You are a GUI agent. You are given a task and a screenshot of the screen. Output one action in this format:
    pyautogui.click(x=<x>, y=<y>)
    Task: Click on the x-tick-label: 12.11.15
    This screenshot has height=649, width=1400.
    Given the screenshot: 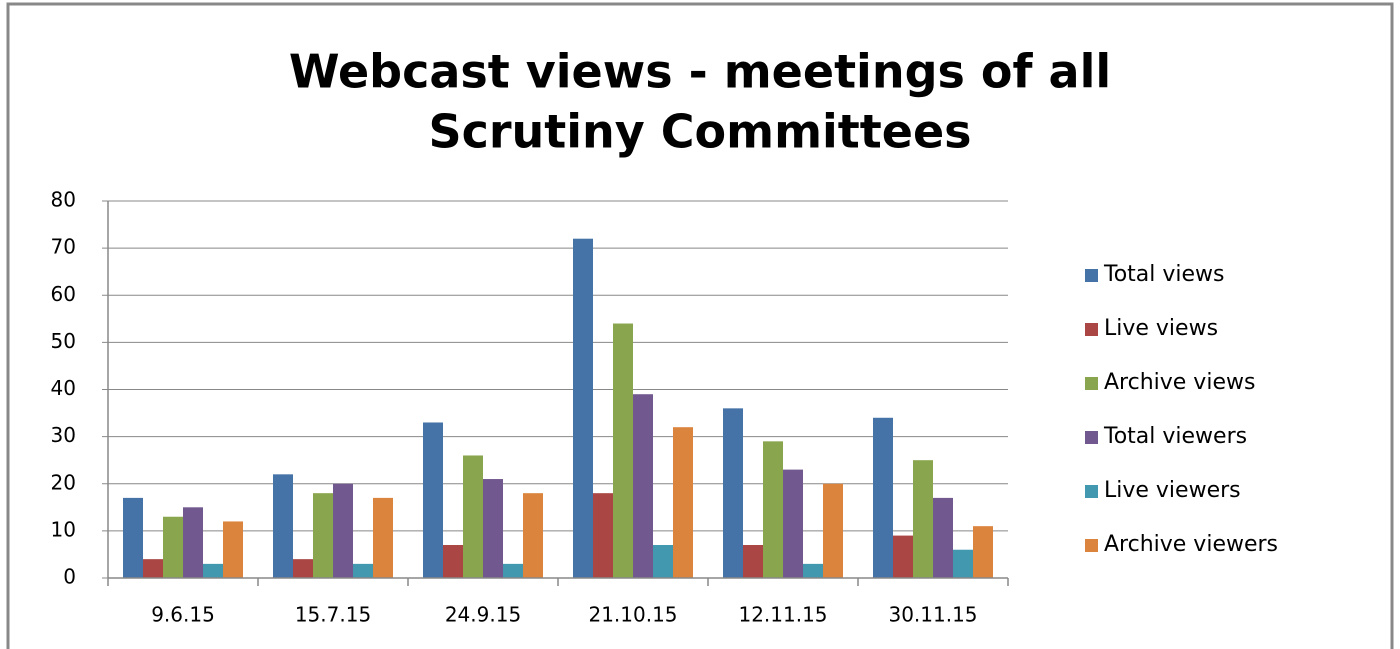 What is the action you would take?
    pyautogui.click(x=782, y=615)
    